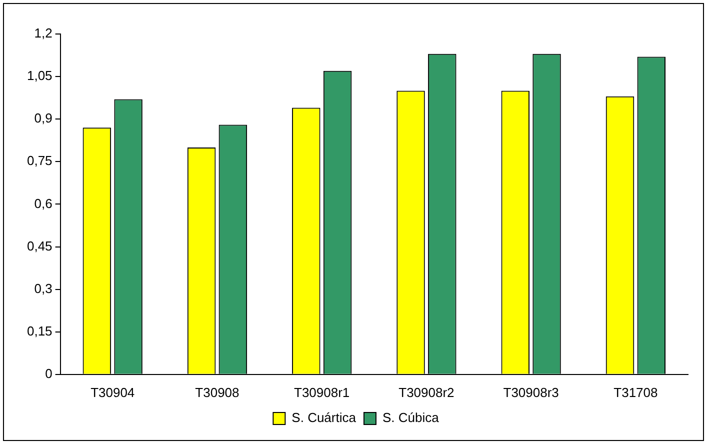  What do you see at coordinates (324, 418) in the screenshot?
I see `legend-label: S. Cuártica` at bounding box center [324, 418].